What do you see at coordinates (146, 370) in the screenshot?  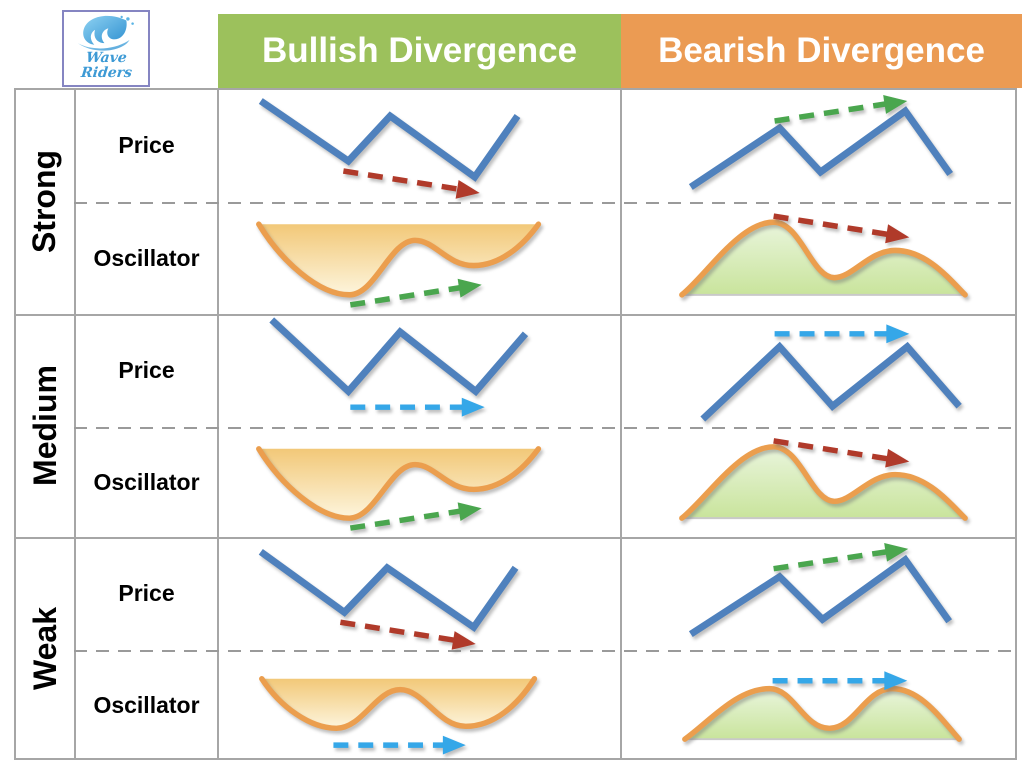 I see `label-price-medium: Price` at bounding box center [146, 370].